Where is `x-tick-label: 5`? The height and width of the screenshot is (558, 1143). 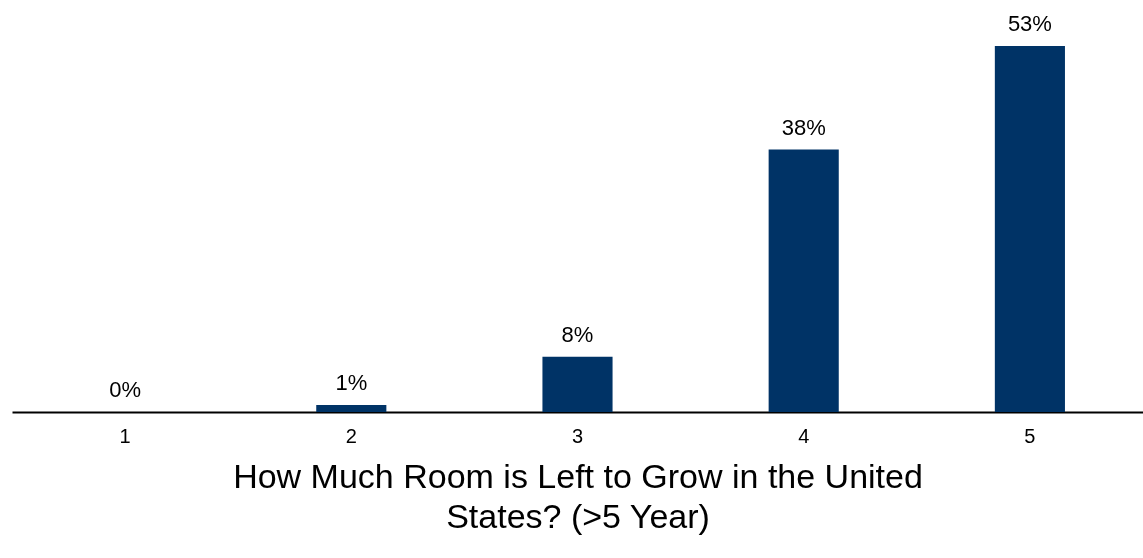
x-tick-label: 5 is located at coordinates (1030, 435).